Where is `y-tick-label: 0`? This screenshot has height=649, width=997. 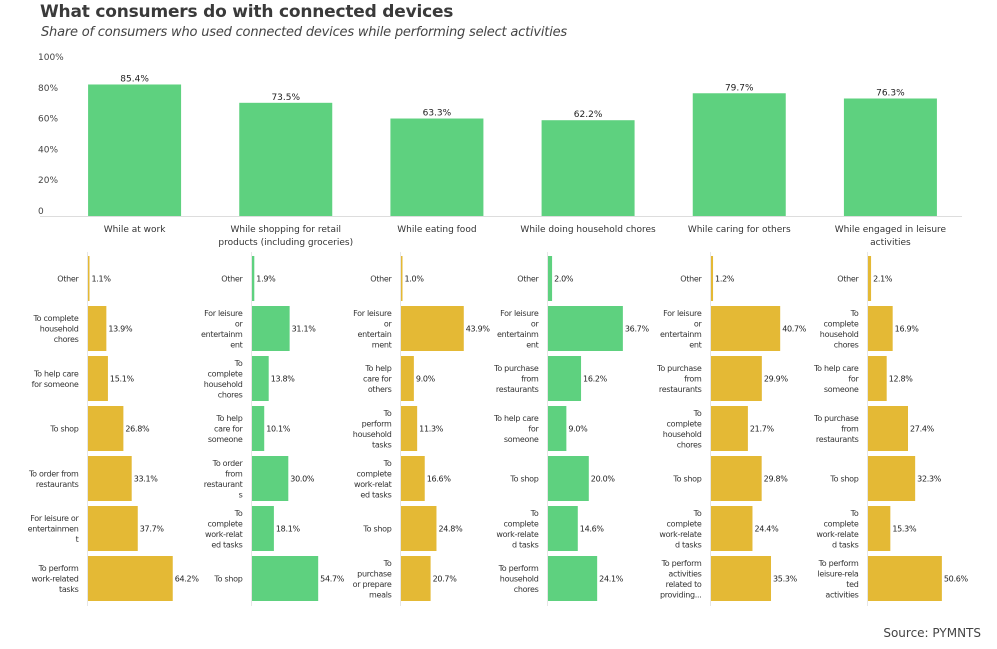
y-tick-label: 0 is located at coordinates (41, 212).